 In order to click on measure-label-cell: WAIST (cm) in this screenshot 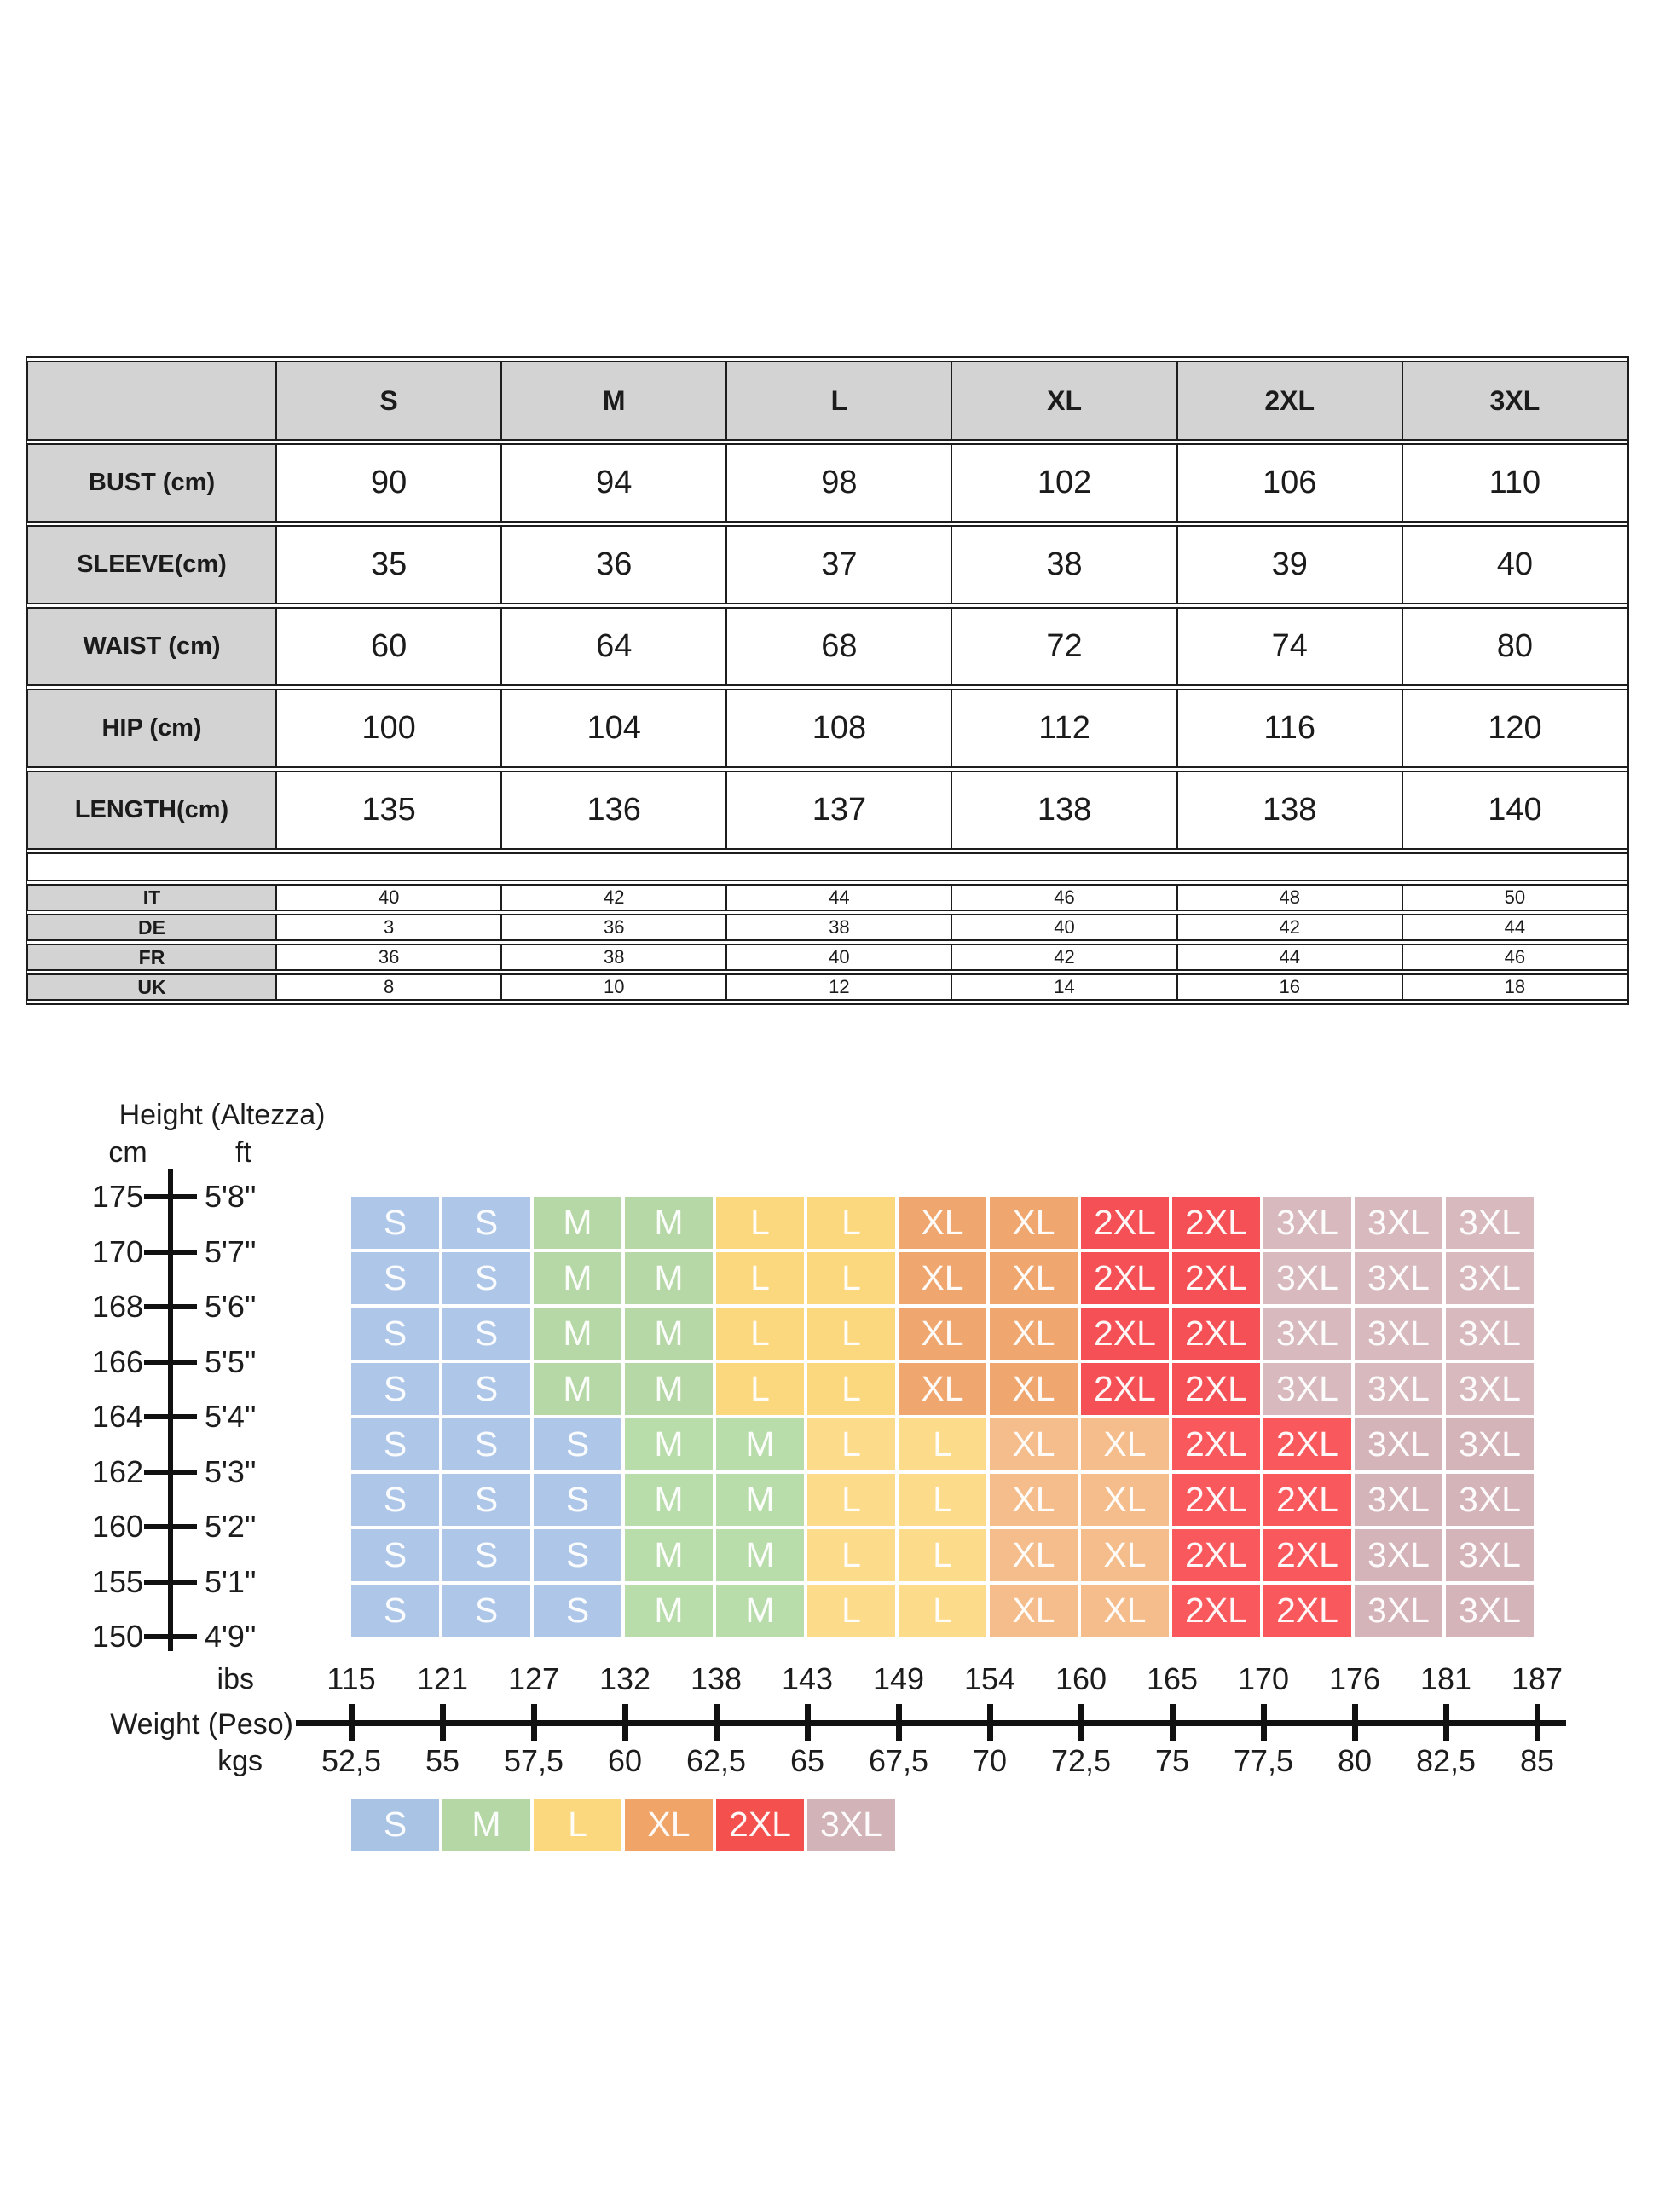, I will do `click(152, 646)`.